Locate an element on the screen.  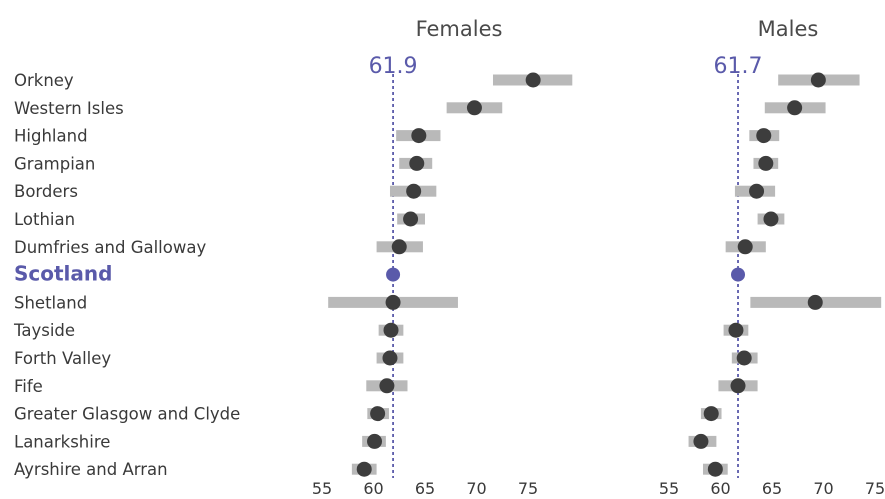
panel-title: Females is located at coordinates (459, 29).